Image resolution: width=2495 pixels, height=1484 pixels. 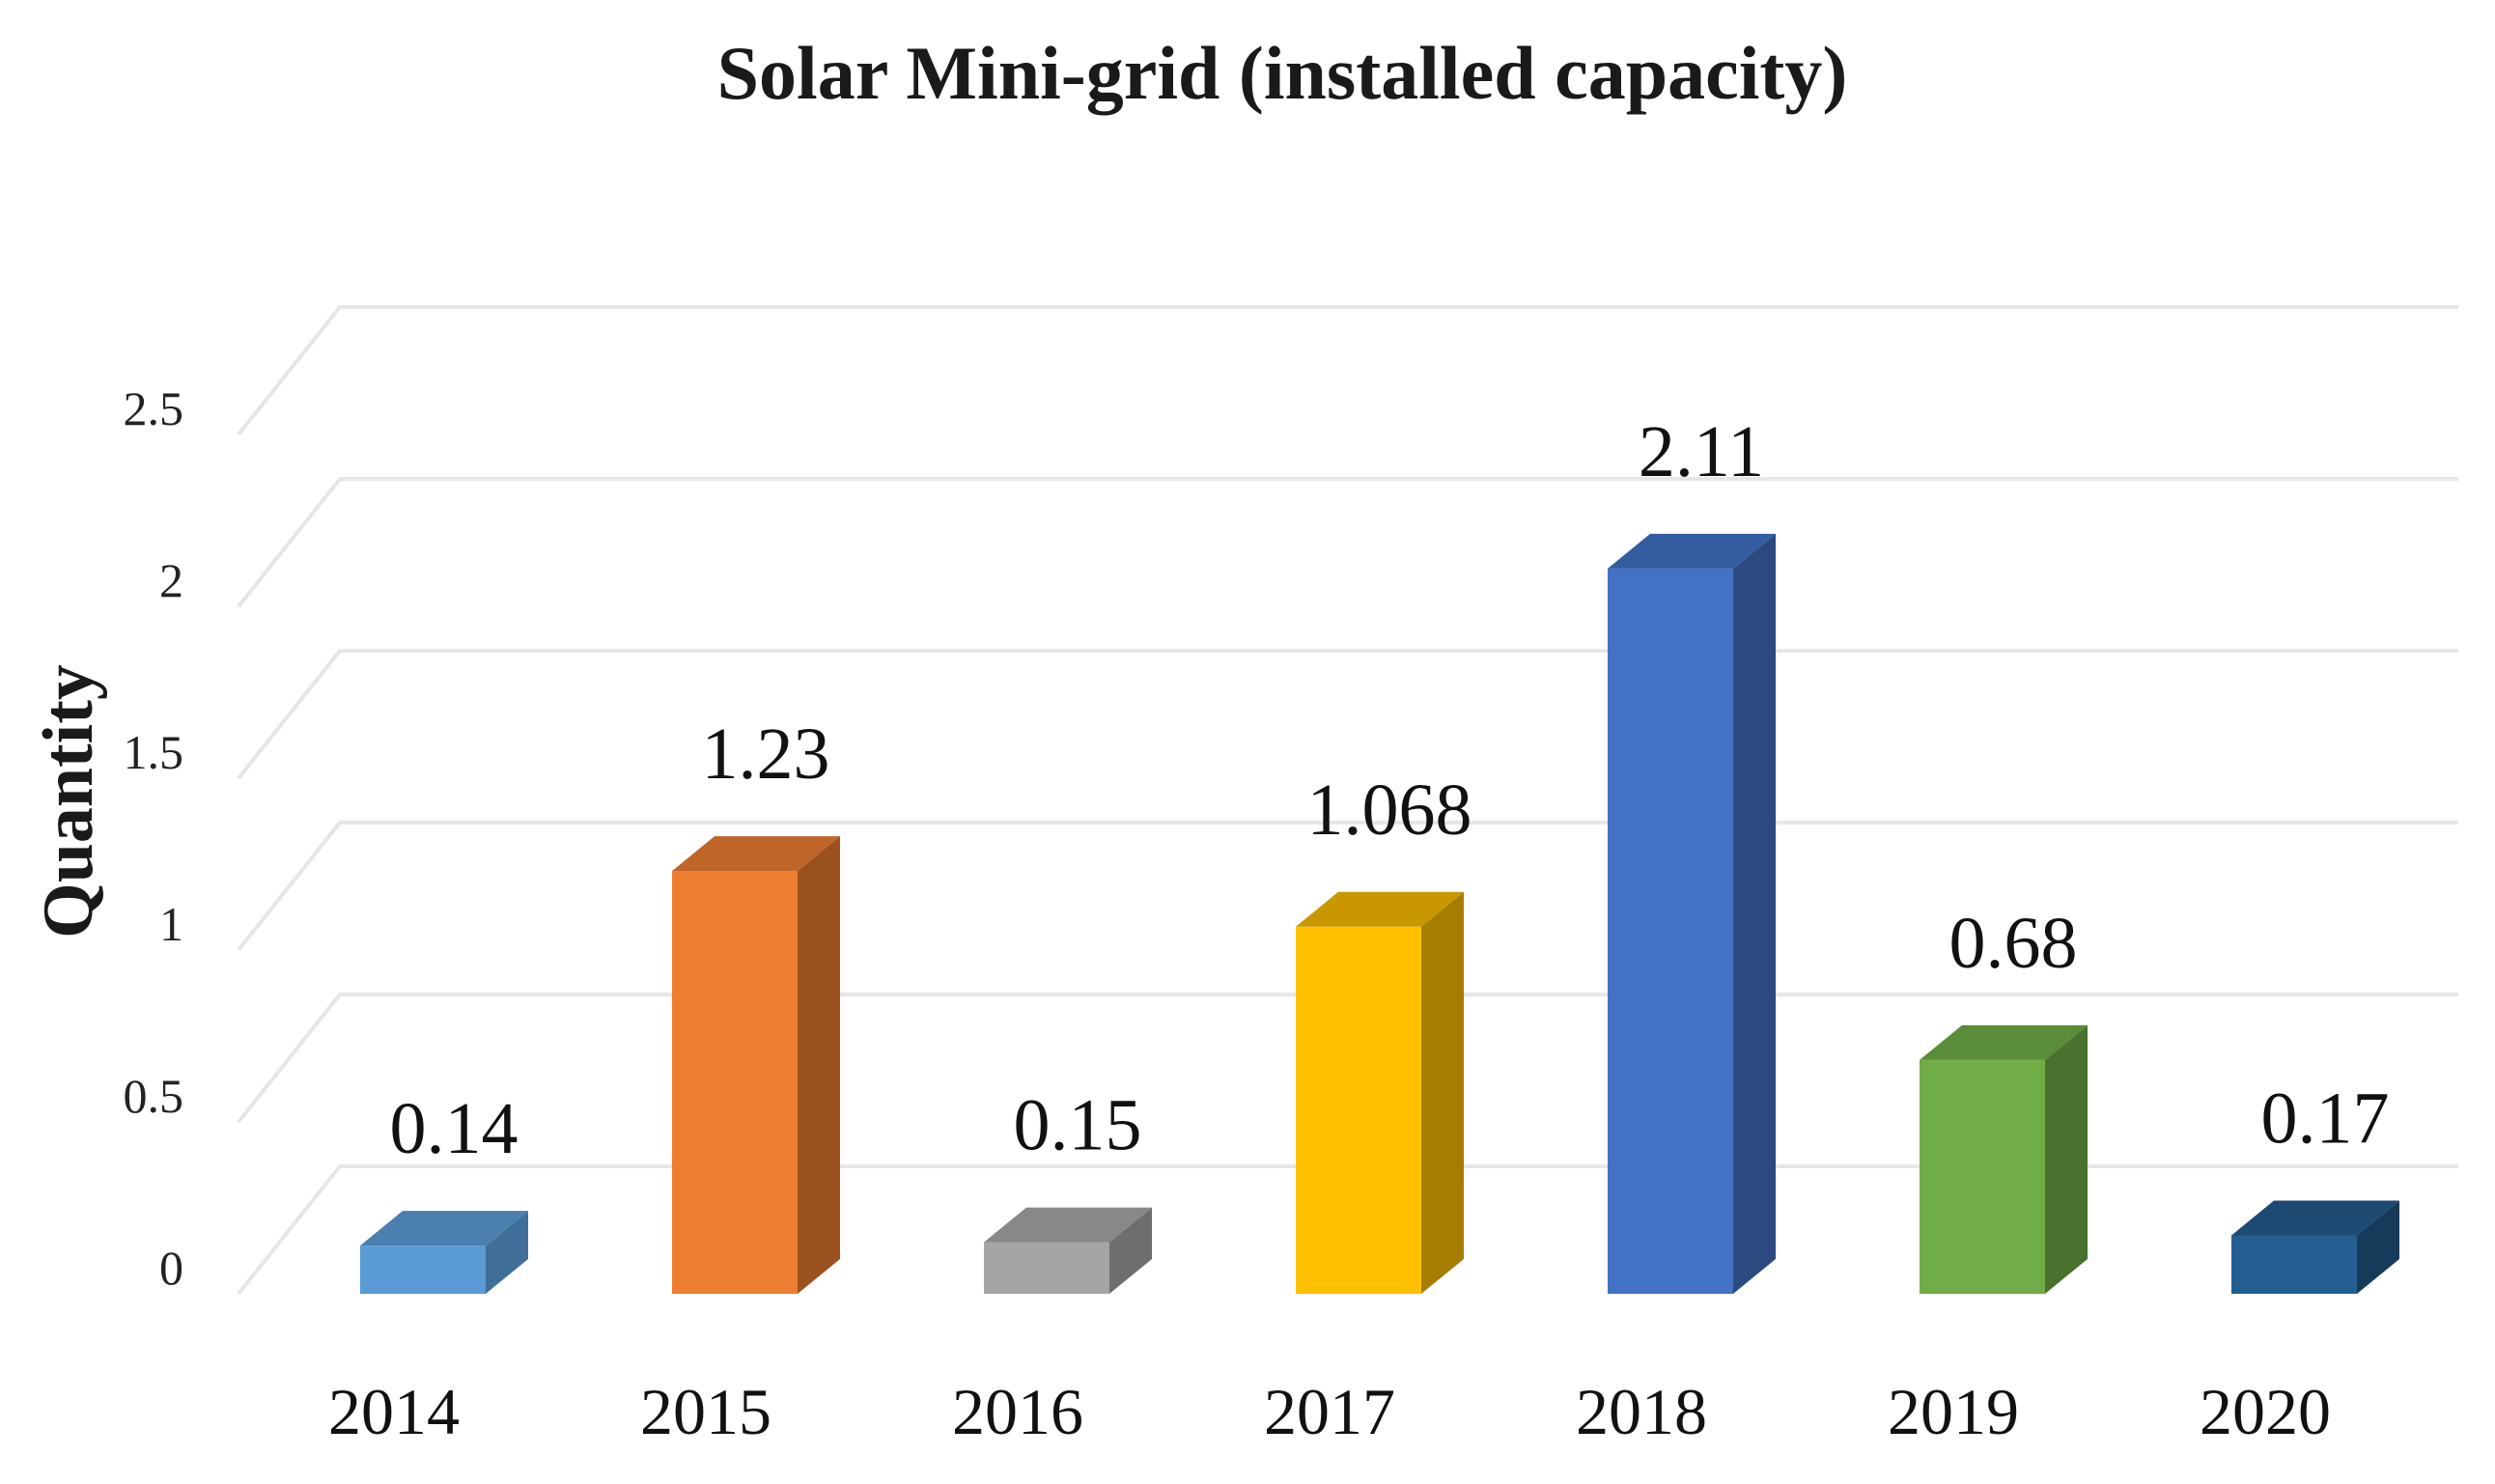 What do you see at coordinates (706, 1412) in the screenshot?
I see `x-tick-label: 2015` at bounding box center [706, 1412].